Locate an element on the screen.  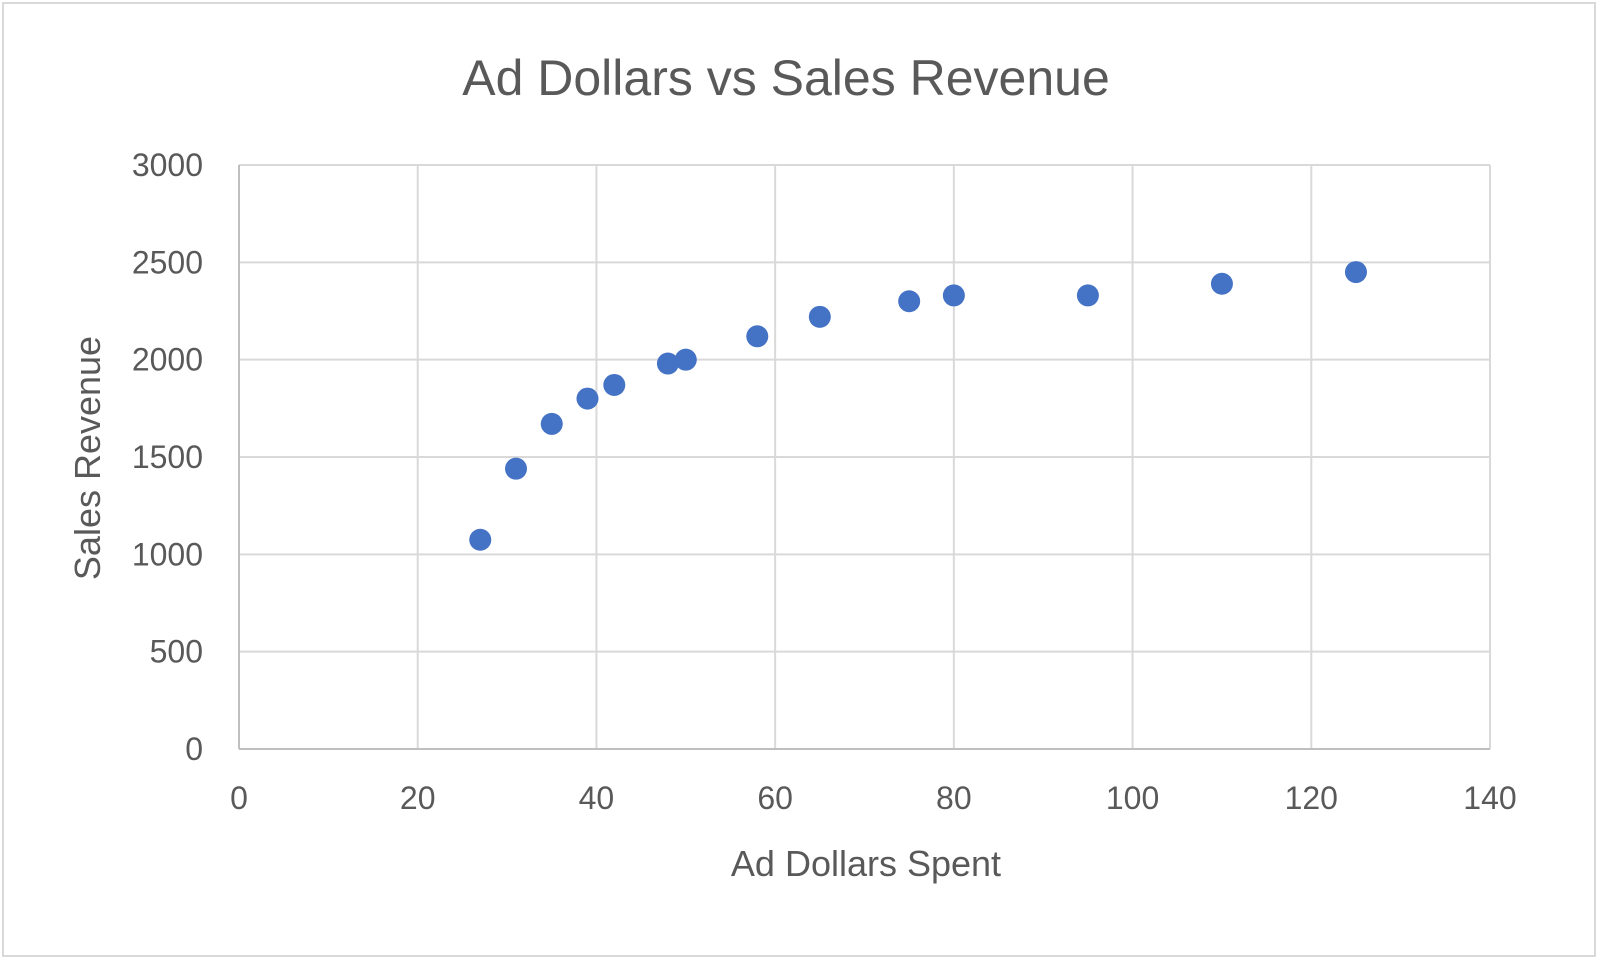
x-tick-label: 0 is located at coordinates (239, 798).